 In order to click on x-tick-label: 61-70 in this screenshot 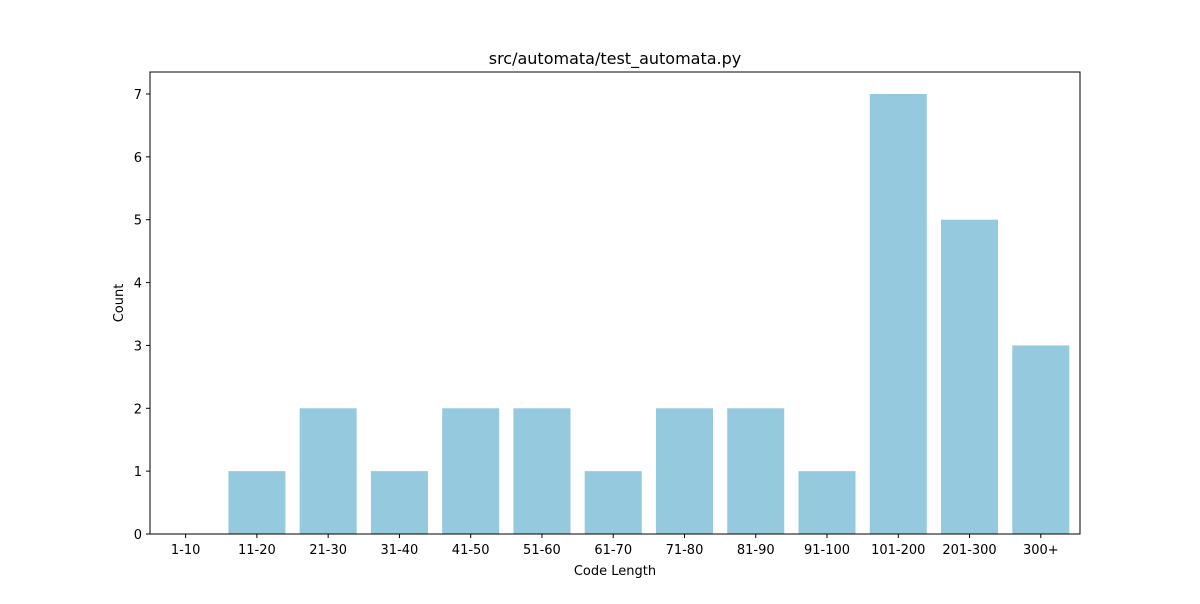, I will do `click(613, 550)`.